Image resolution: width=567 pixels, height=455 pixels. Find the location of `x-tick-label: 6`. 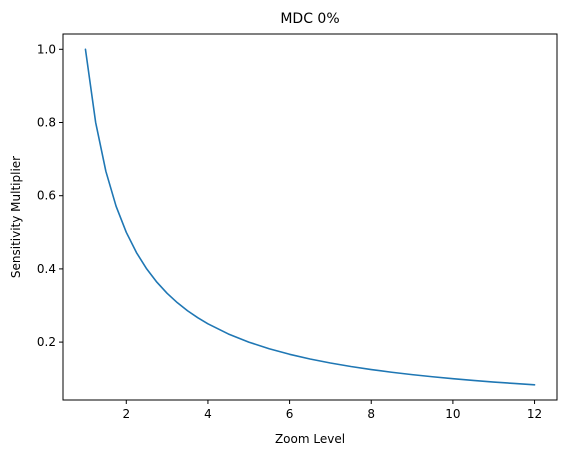

x-tick-label: 6 is located at coordinates (290, 414).